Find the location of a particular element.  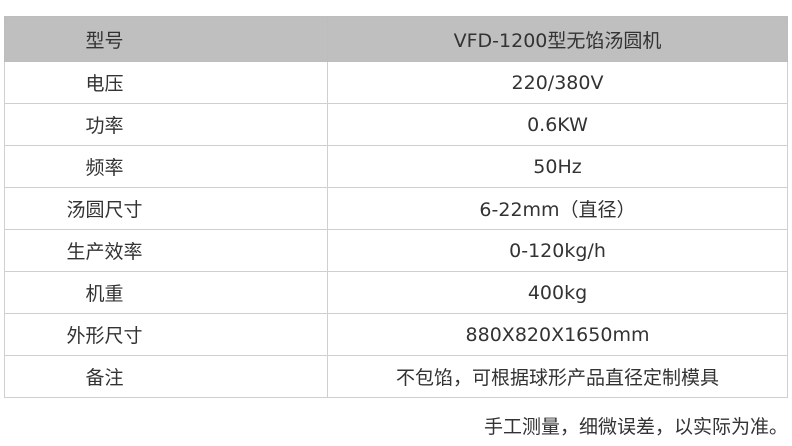

spec-value: 880X820X1650mm is located at coordinates (557, 334).